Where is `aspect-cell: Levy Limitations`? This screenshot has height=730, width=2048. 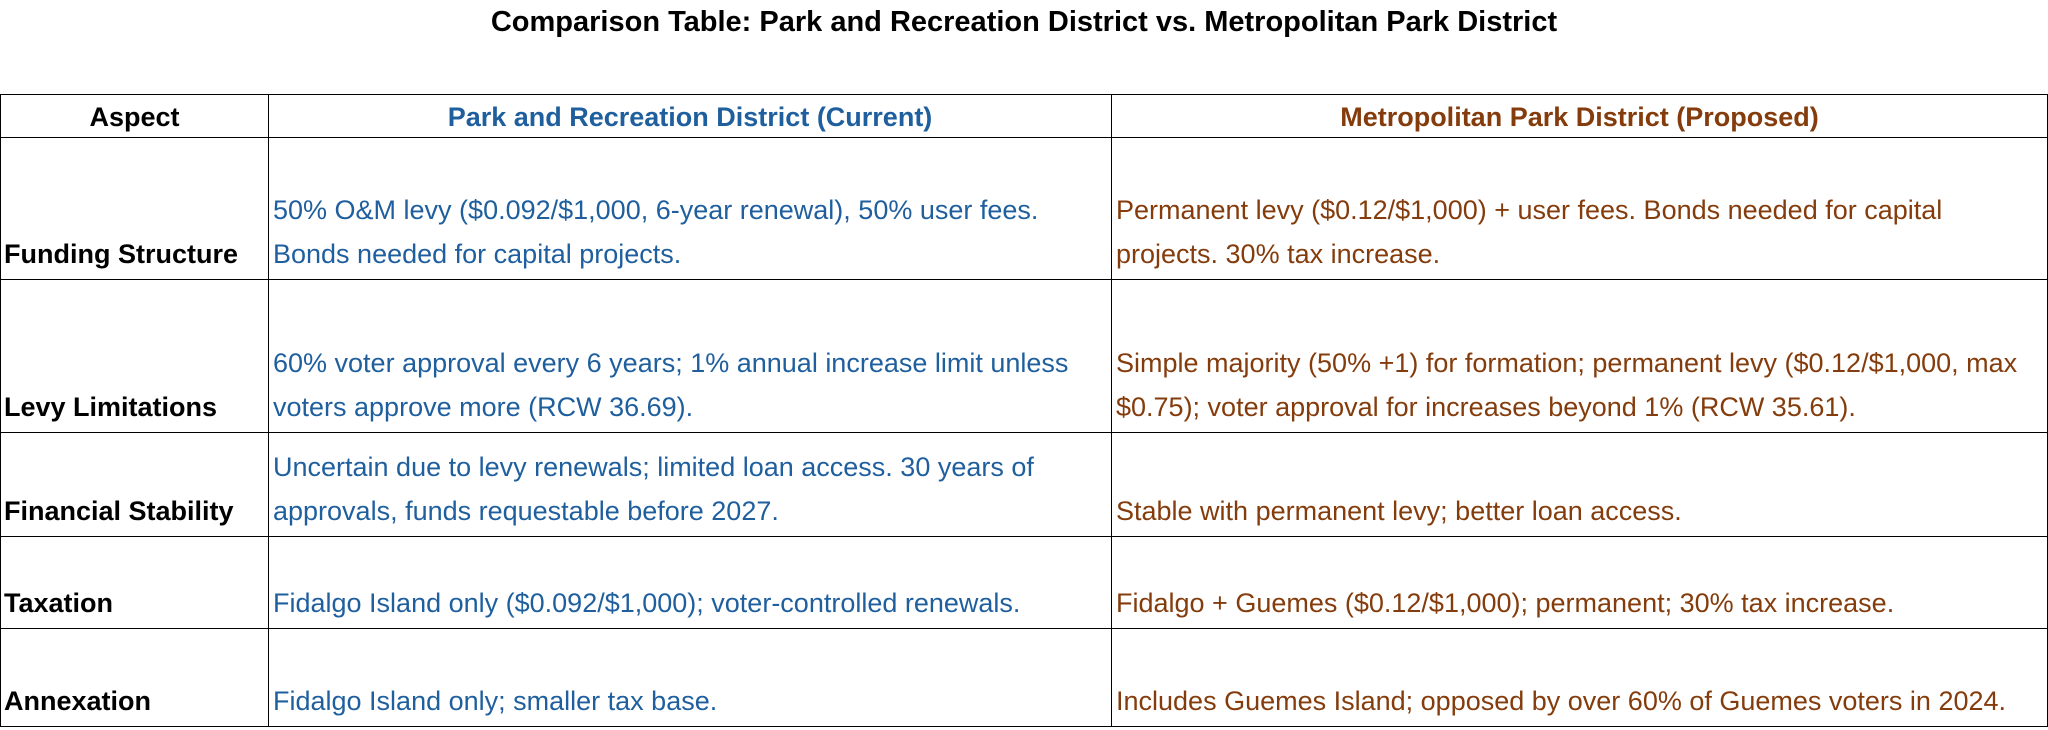 aspect-cell: Levy Limitations is located at coordinates (134, 356).